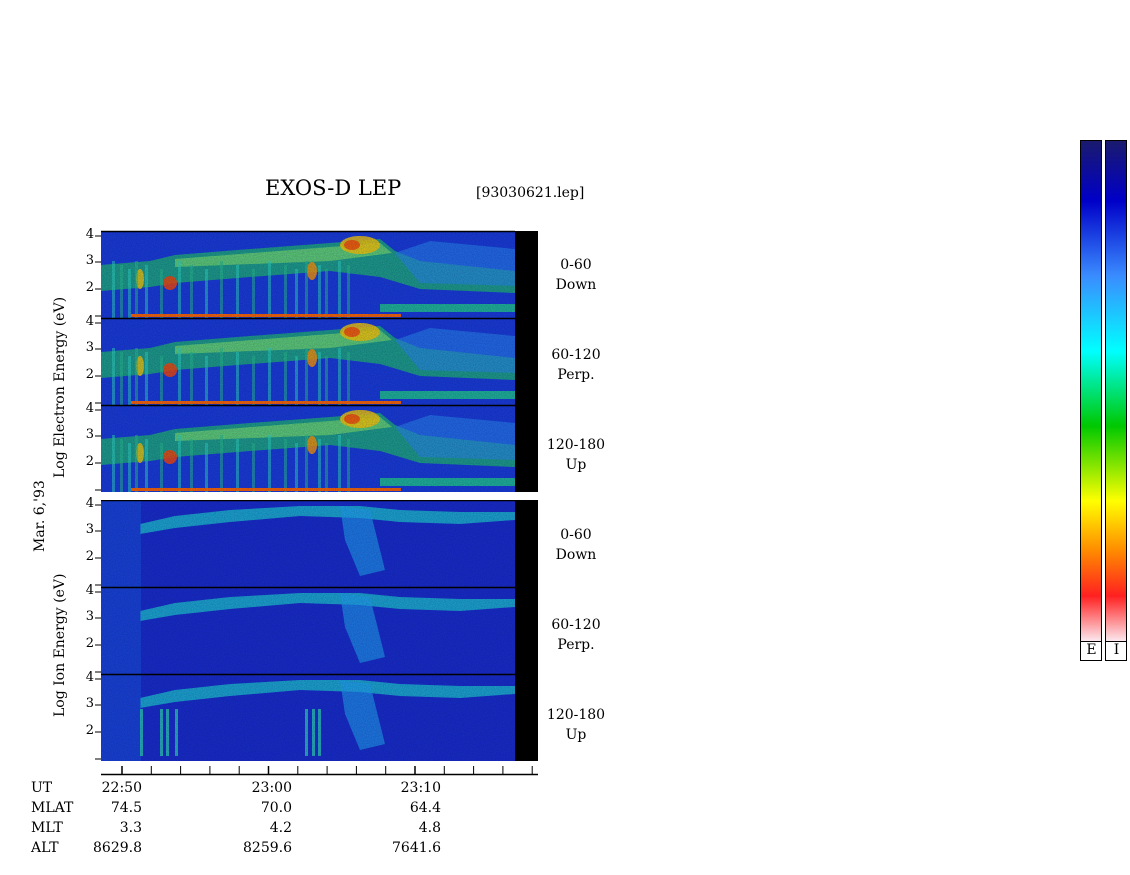 The height and width of the screenshot is (875, 1130). I want to click on ion-energy-axis-label: Log Ion Energy (eV), so click(60, 645).